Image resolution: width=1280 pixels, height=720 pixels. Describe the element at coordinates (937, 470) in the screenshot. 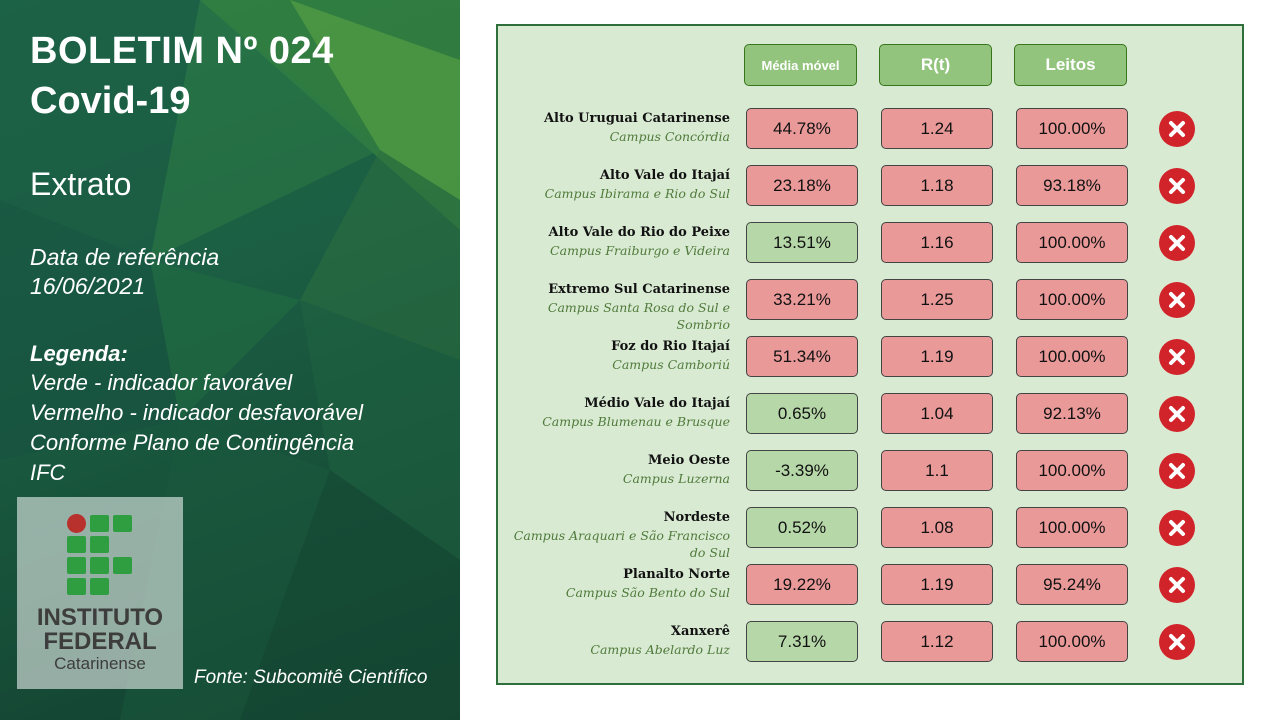

I see `rt-cell: 1.1` at that location.